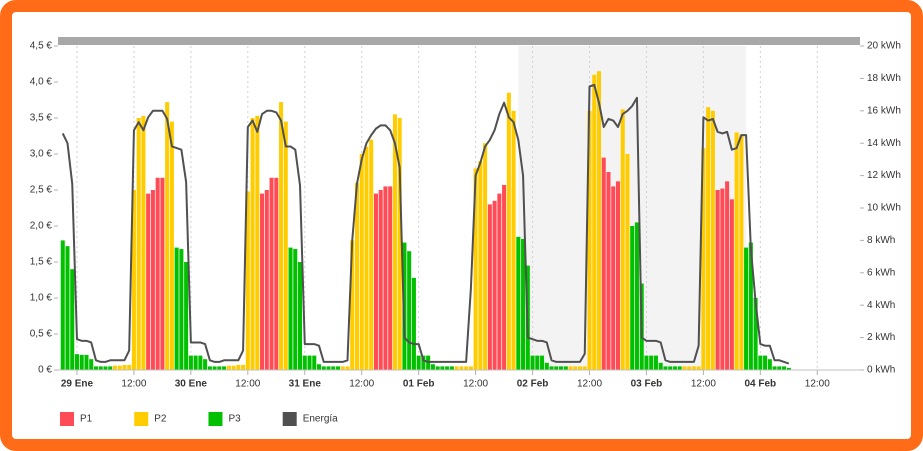  I want to click on legend-label: P1, so click(86, 419).